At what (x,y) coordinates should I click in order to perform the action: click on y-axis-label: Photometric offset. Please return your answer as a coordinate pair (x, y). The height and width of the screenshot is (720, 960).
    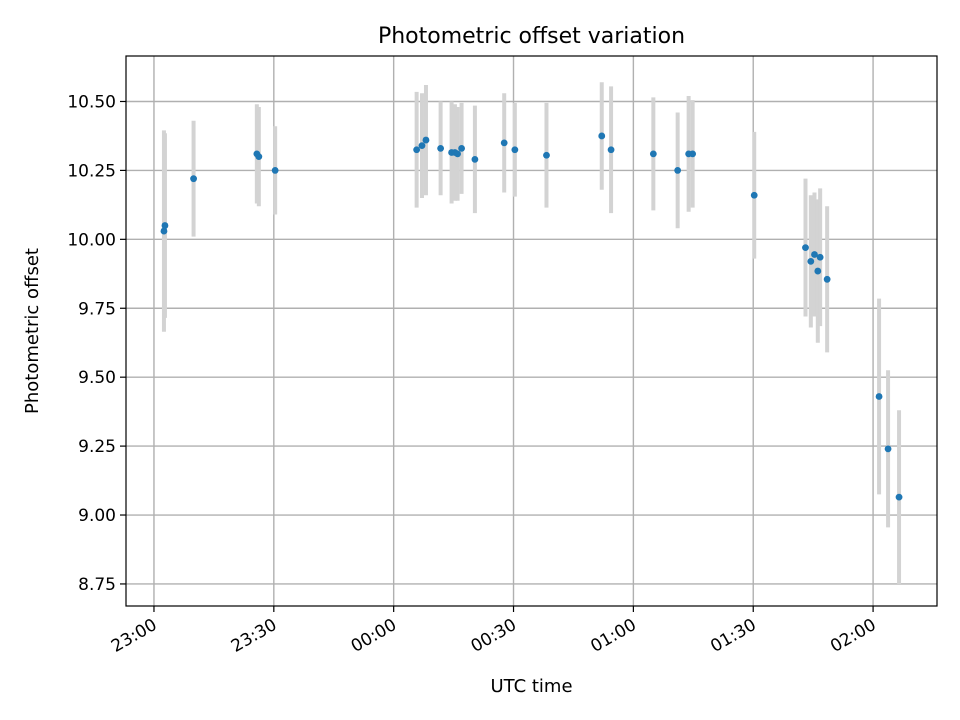
    Looking at the image, I should click on (32, 331).